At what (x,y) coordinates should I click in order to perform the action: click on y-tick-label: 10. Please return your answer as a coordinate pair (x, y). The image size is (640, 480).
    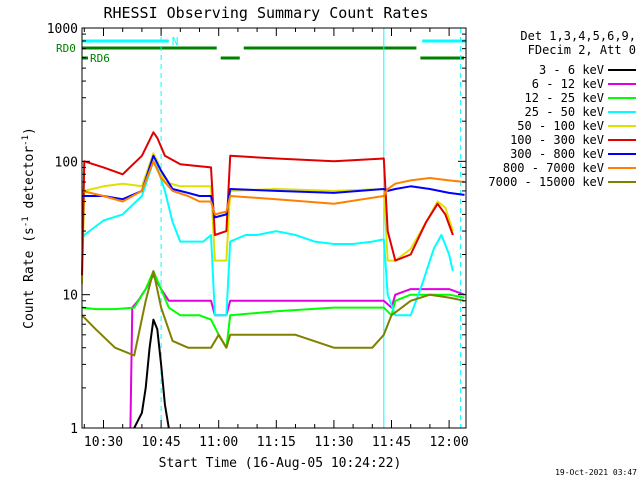
    Looking at the image, I should click on (70, 296).